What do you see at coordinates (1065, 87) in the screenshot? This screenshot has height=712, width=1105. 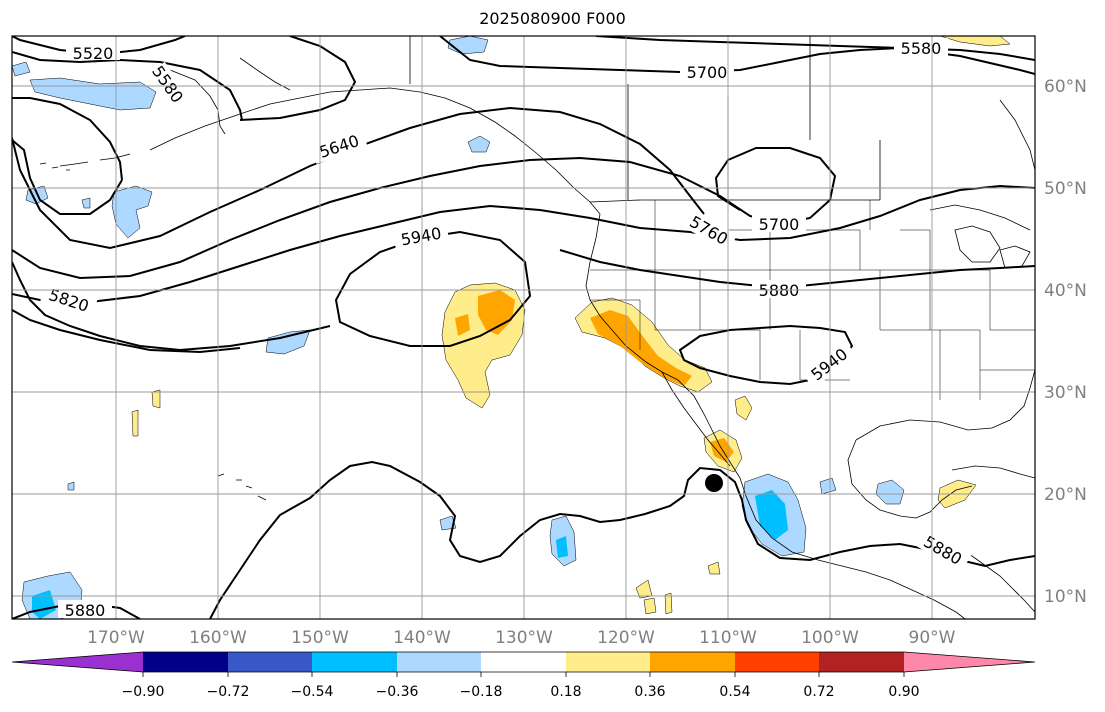 I see `lat-label: 60°N` at bounding box center [1065, 87].